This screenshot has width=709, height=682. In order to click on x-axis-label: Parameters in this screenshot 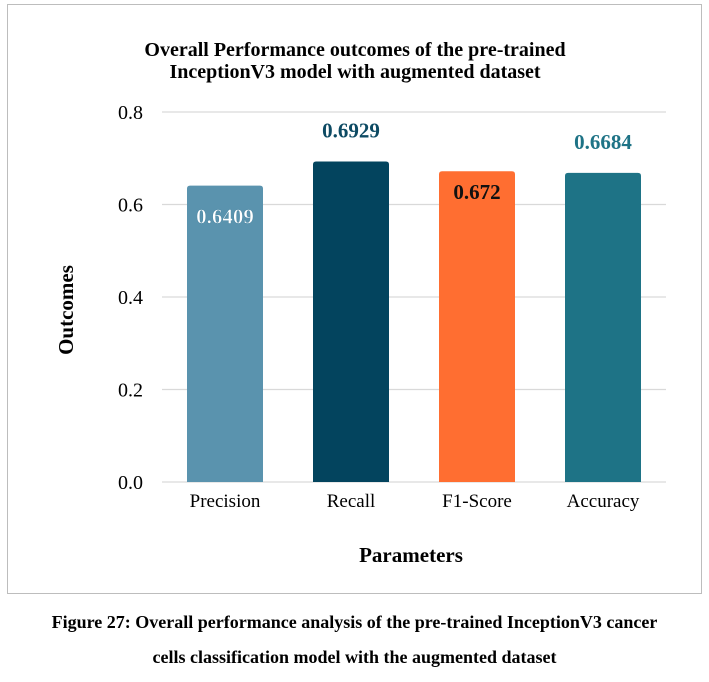, I will do `click(411, 555)`.